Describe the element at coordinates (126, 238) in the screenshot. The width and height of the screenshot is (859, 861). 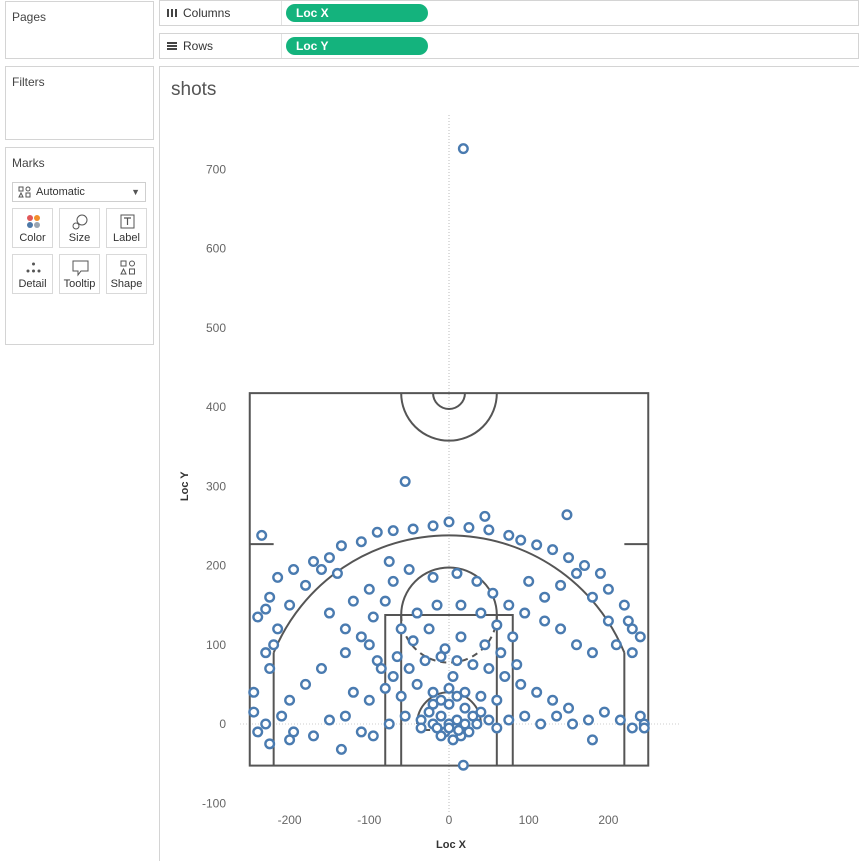
I see `label-label: Label` at that location.